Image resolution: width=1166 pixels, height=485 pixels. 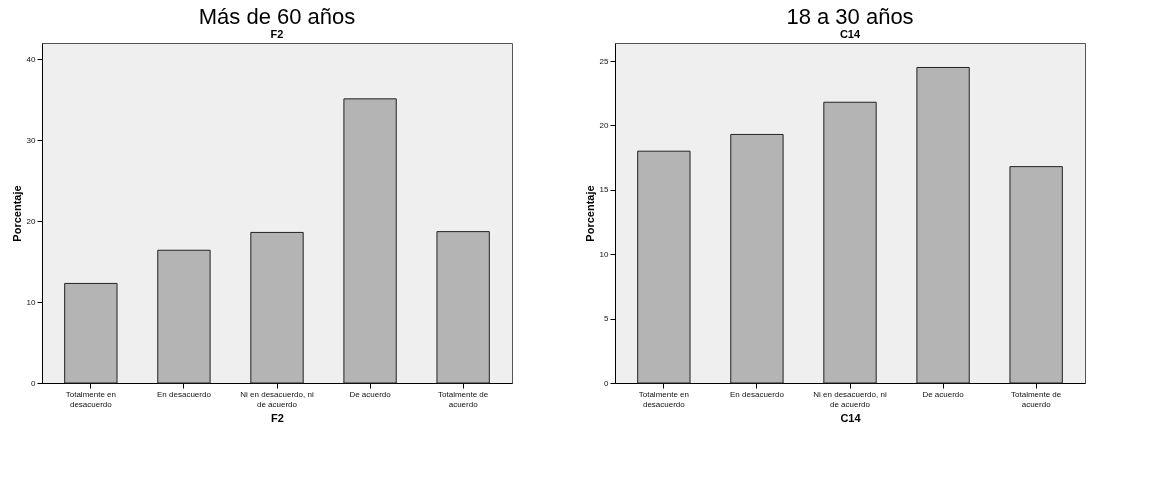 I want to click on x-axis-title: C14, so click(x=851, y=417).